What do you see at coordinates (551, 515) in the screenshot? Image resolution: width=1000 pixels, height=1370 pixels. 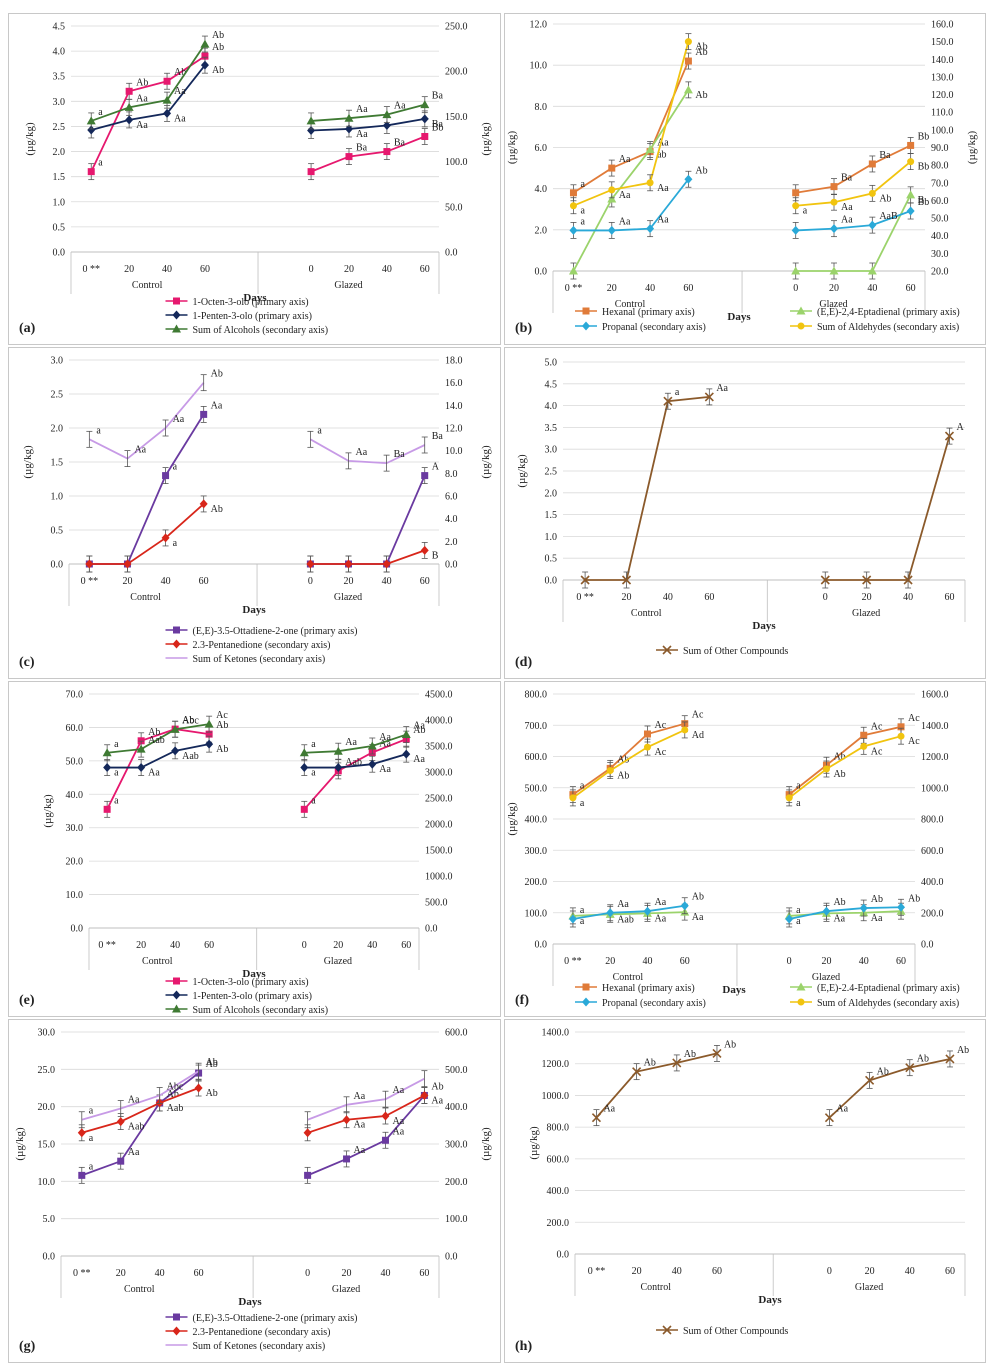 I see `y-tick-left: 1.5` at bounding box center [551, 515].